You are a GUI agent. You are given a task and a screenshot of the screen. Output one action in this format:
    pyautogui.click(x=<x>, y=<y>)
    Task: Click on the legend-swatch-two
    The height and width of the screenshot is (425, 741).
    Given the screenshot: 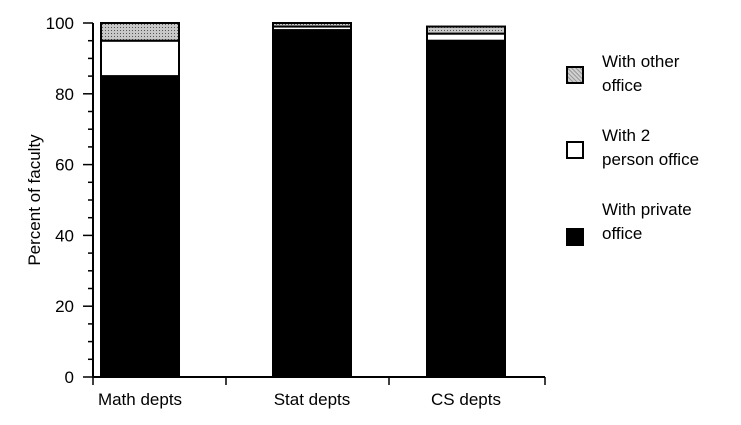 What is the action you would take?
    pyautogui.click(x=575, y=150)
    